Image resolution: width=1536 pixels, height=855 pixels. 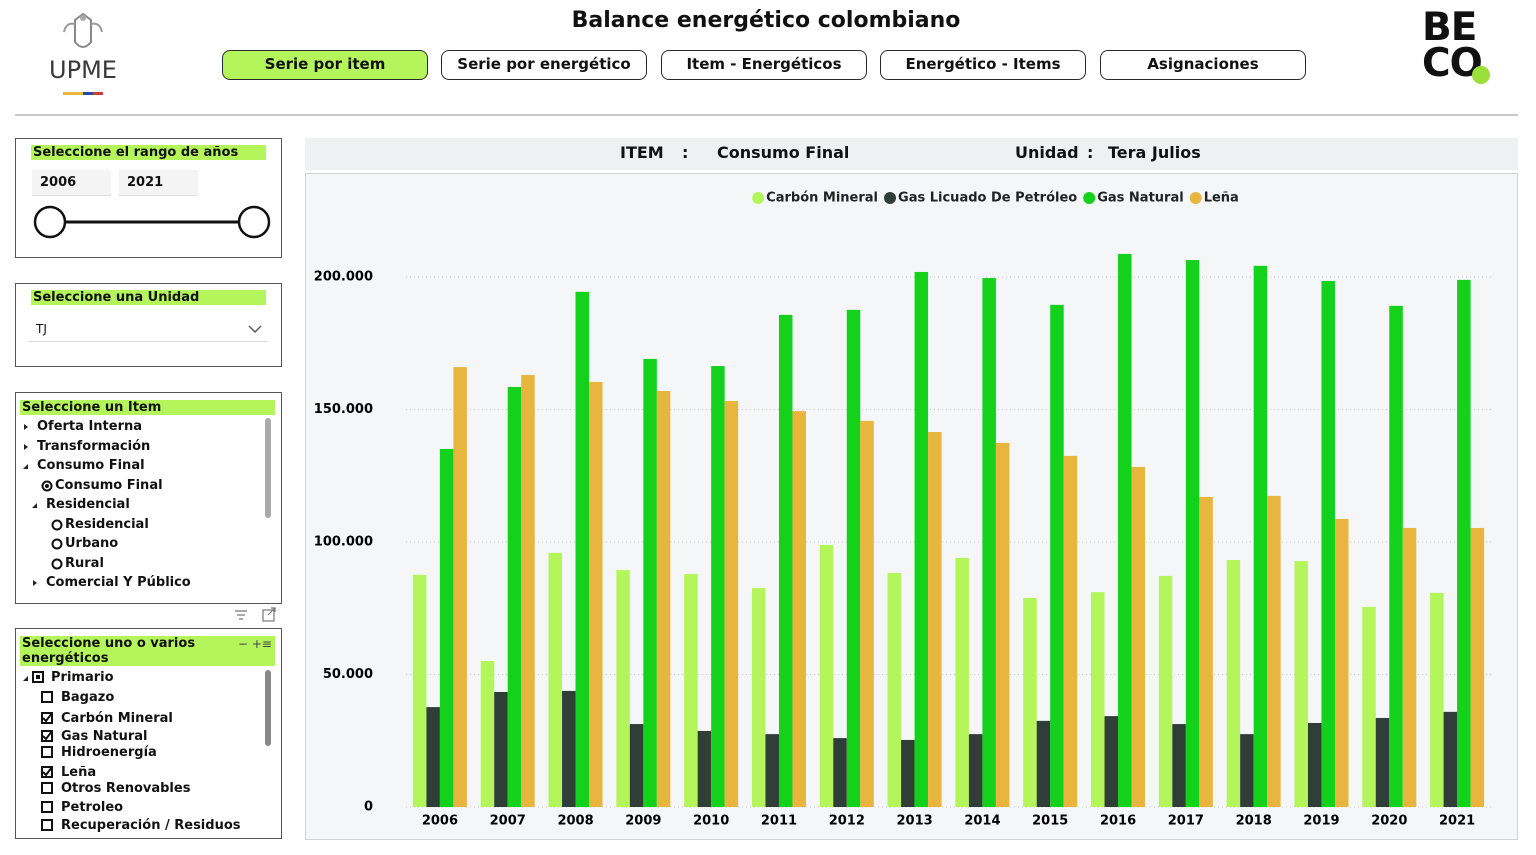 What do you see at coordinates (1452, 45) in the screenshot?
I see `logo-right: BE CO` at bounding box center [1452, 45].